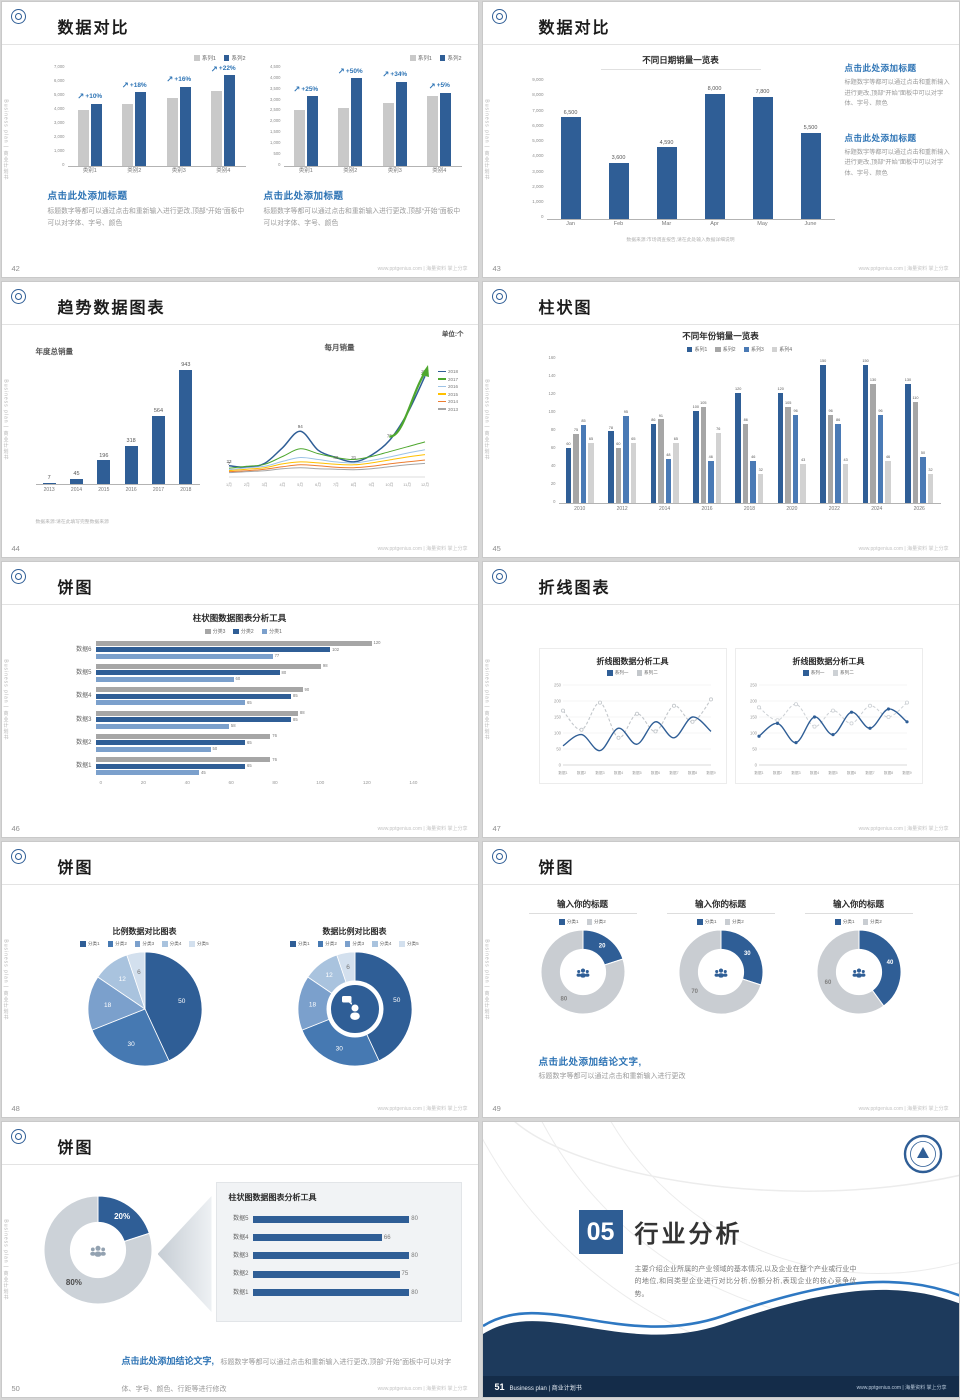  What do you see at coordinates (496, 828) in the screenshot?
I see `page-number: 47` at bounding box center [496, 828].